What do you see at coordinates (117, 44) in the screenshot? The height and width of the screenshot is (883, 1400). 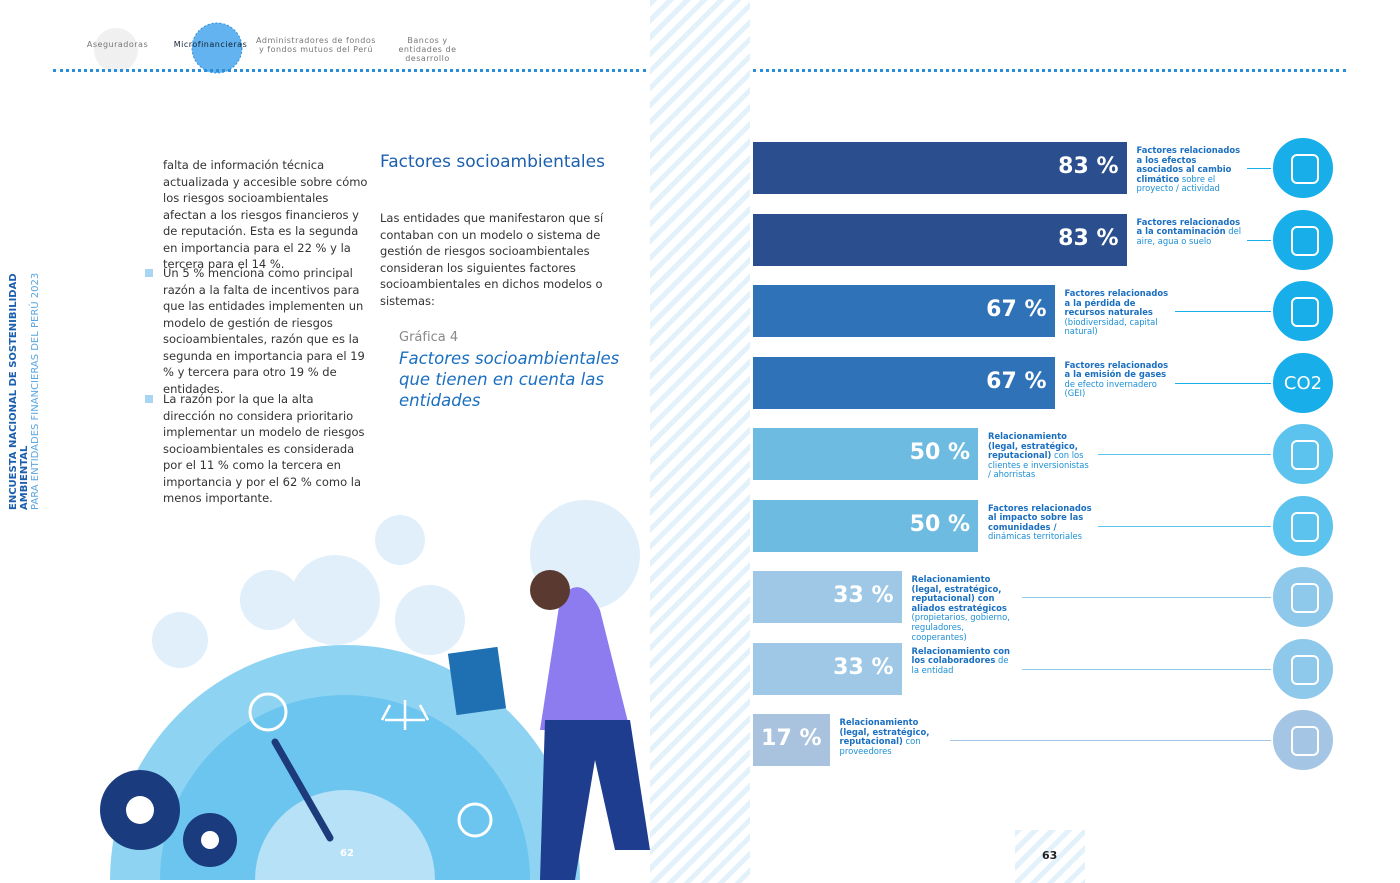 I see `nav-tab: Aseguradoras` at bounding box center [117, 44].